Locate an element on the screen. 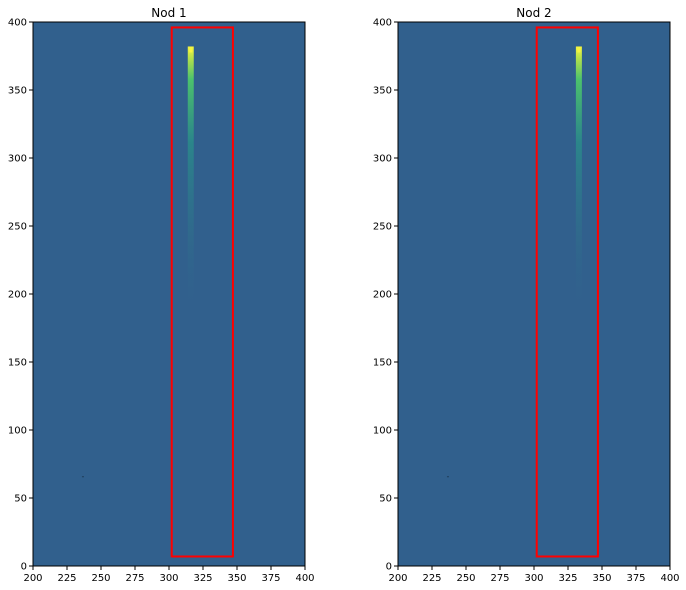 Image resolution: width=686 pixels, height=590 pixels. panel-title: Nod 1 is located at coordinates (168, 13).